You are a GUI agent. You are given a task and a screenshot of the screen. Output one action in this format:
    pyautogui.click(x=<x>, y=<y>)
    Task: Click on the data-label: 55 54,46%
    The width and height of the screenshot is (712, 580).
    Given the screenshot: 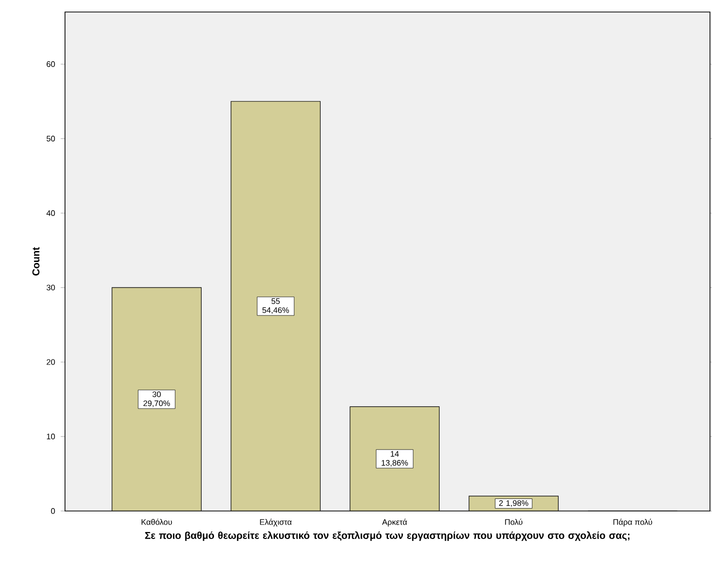 What is the action you would take?
    pyautogui.click(x=275, y=306)
    